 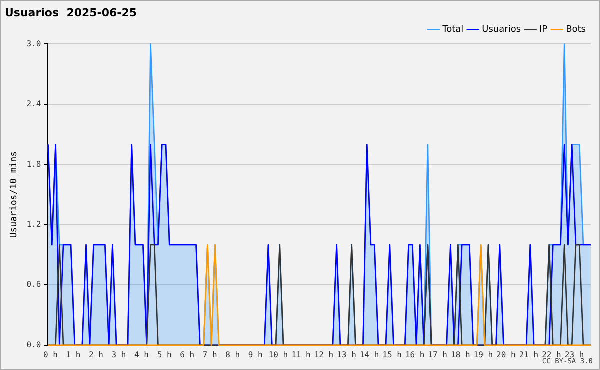 I want to click on x-tick-label: 11 h, so click(x=302, y=355).